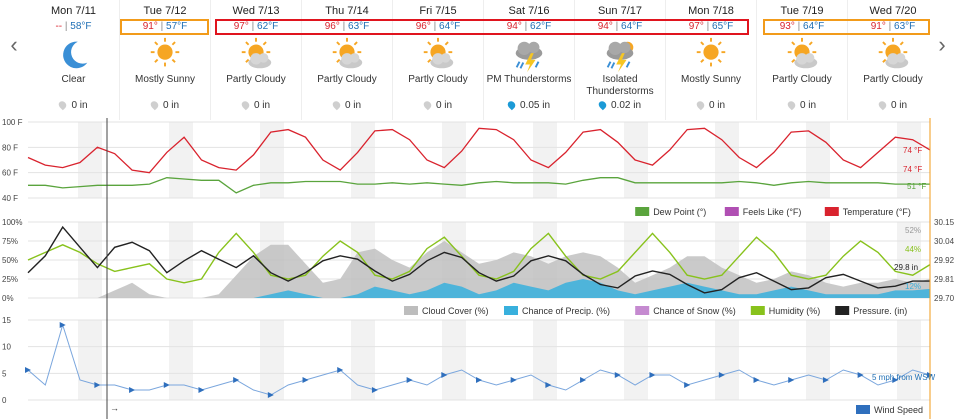 Image resolution: width=960 pixels, height=419 pixels. Describe the element at coordinates (620, 85) in the screenshot. I see `condition-text: Isolated Thunderstorms` at that location.